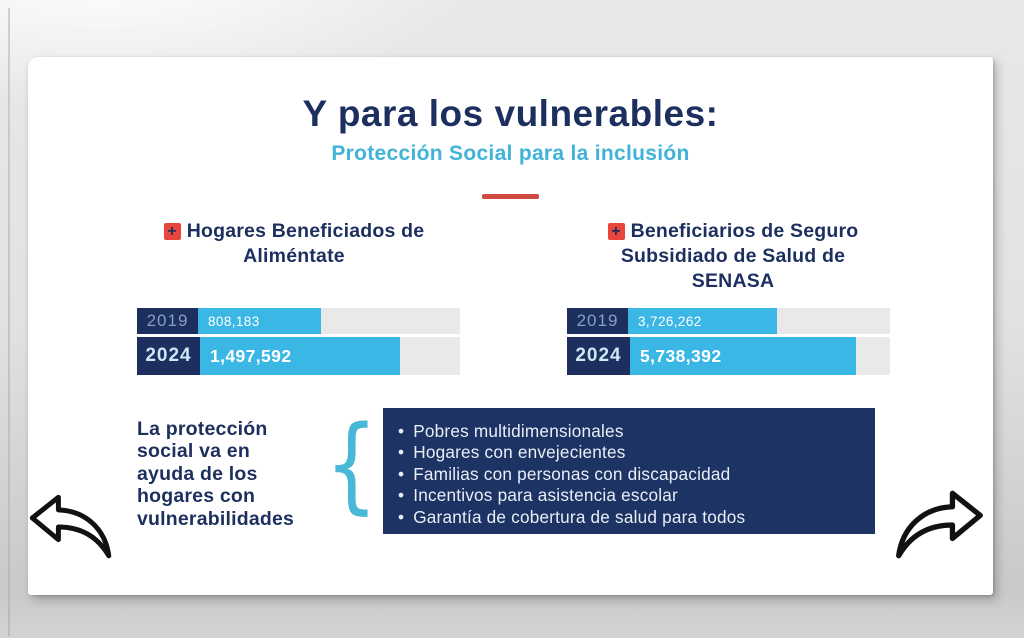 Image resolution: width=1024 pixels, height=638 pixels. I want to click on heading-line: Subsidiado de Salud de, so click(733, 256).